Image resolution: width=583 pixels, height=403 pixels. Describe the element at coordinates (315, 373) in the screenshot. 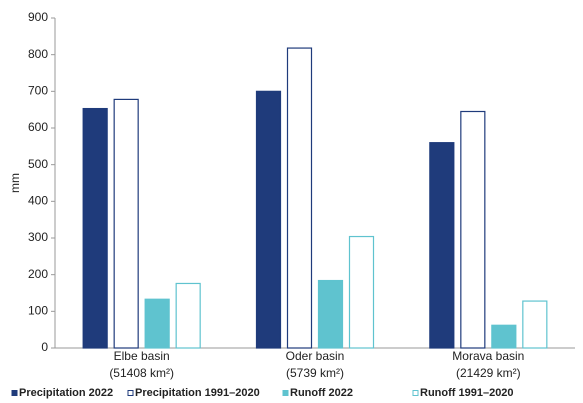

I see `x-tick-label-line: (5739 km²)` at that location.